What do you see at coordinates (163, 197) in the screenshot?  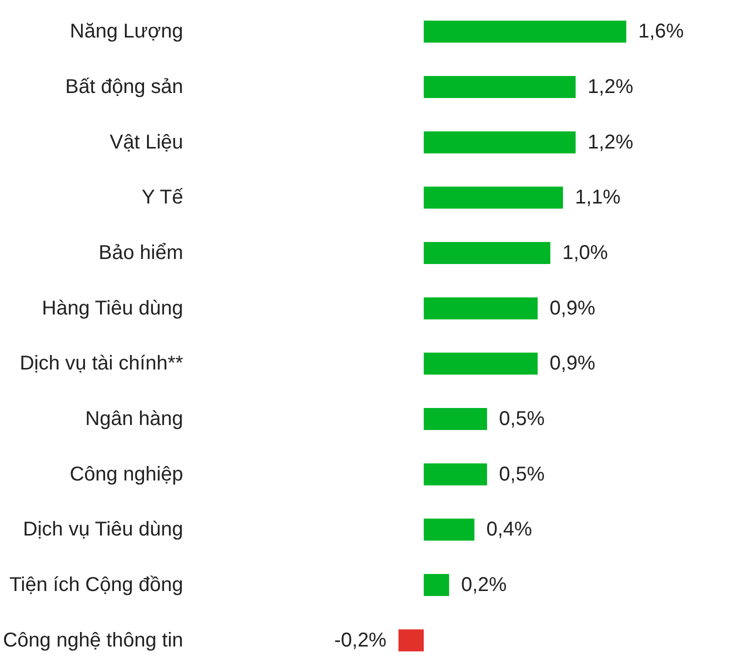 I see `y-tick-label: Y Tế` at bounding box center [163, 197].